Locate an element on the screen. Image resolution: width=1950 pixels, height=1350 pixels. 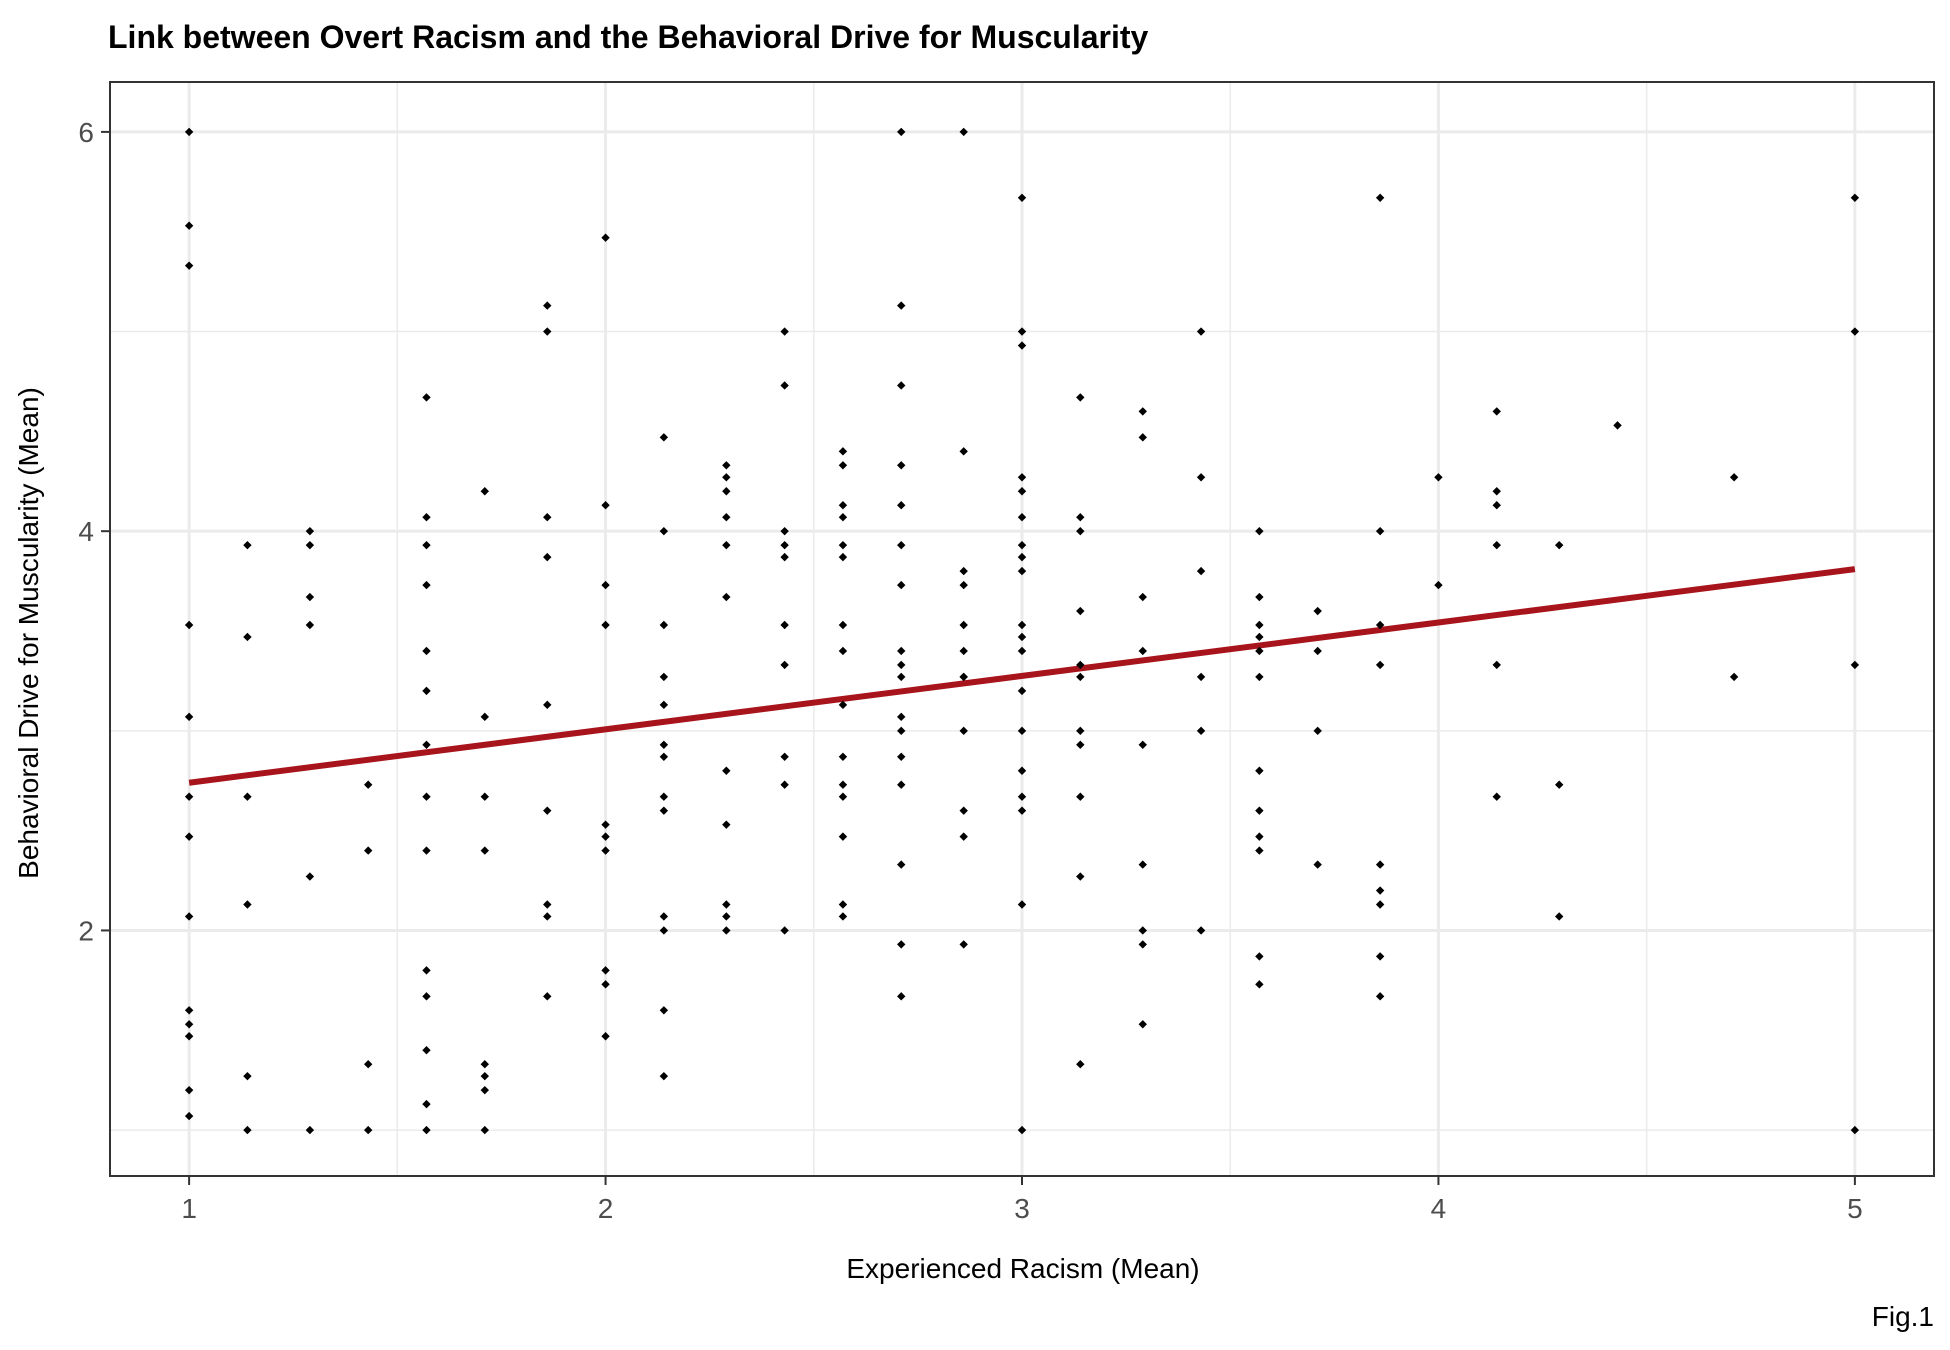
x-tick-label: 1 is located at coordinates (189, 1208).